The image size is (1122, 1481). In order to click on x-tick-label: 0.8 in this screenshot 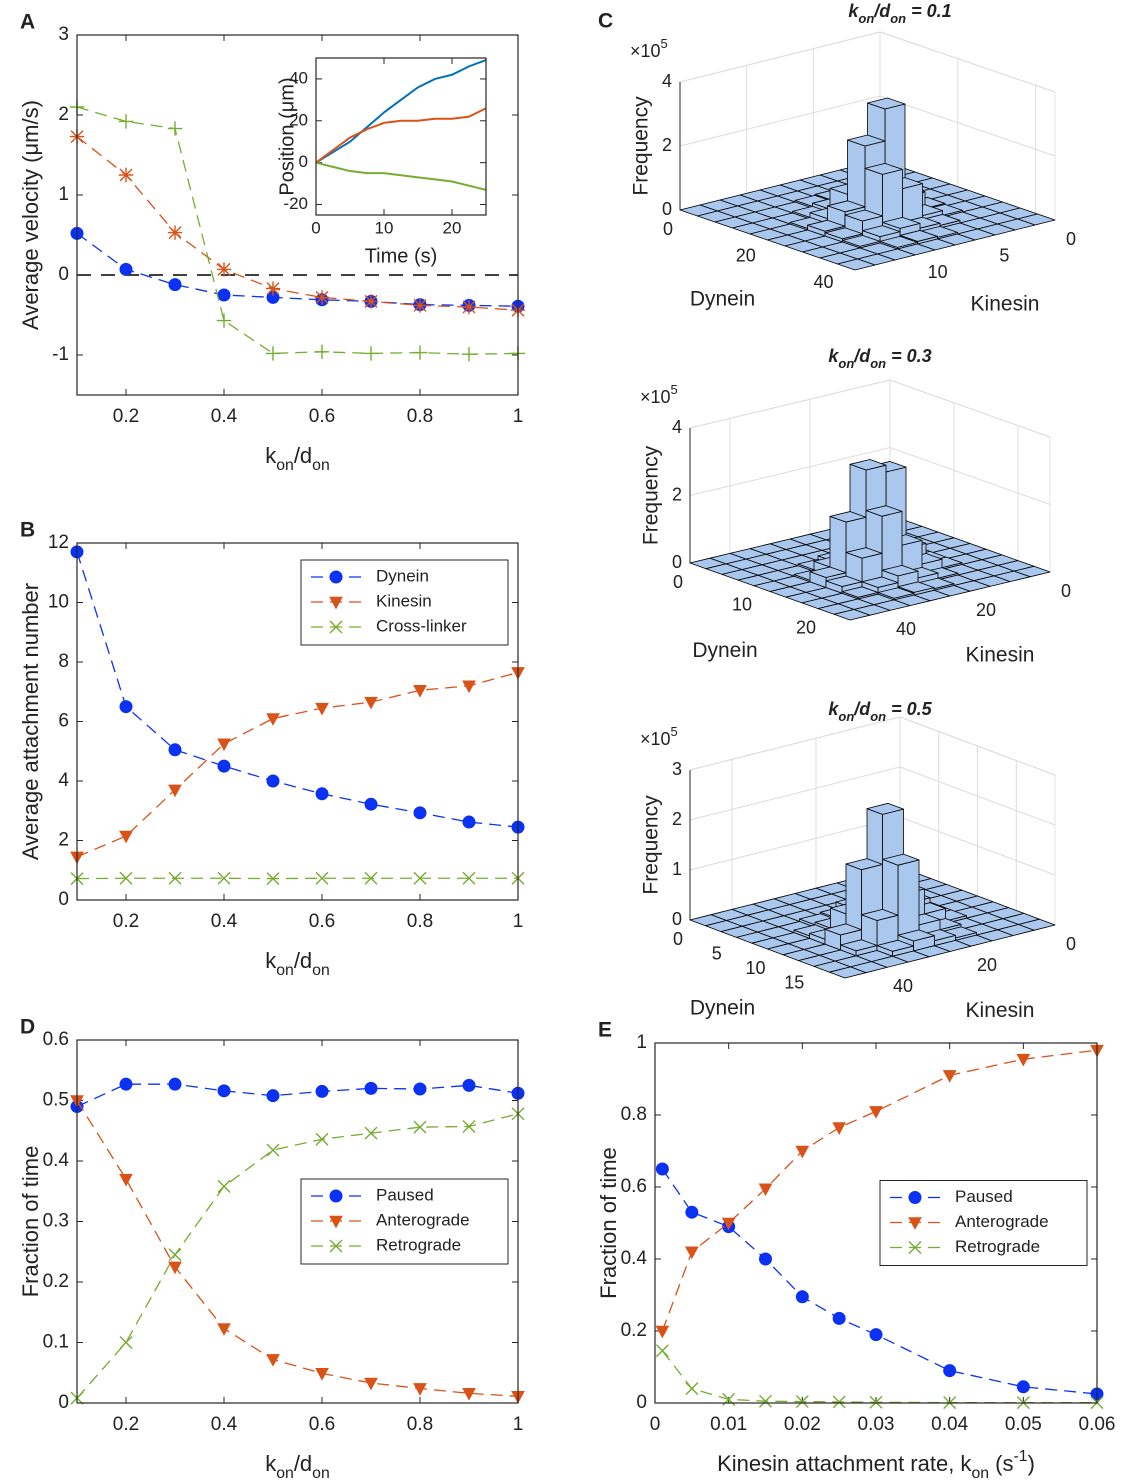, I will do `click(420, 1424)`.